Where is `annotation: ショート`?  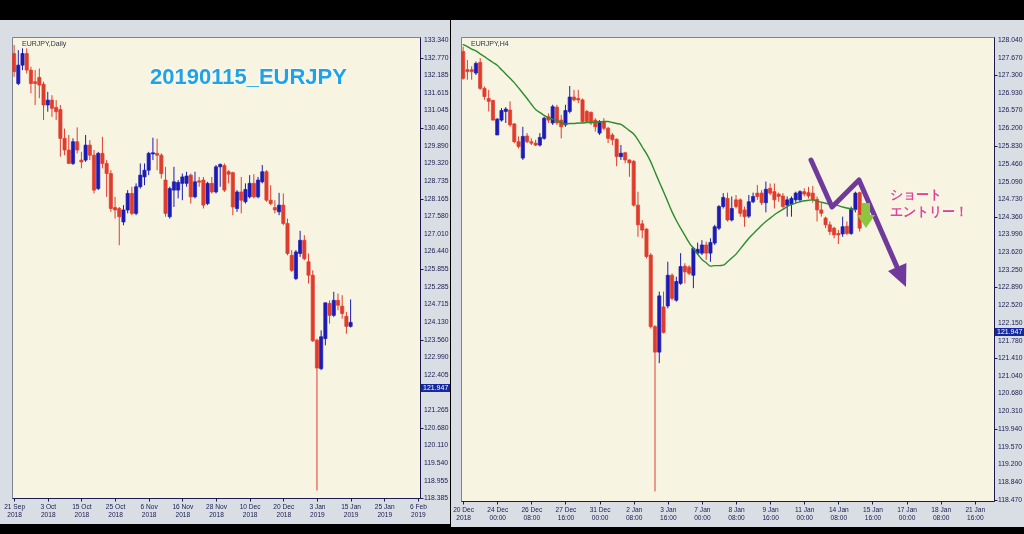 annotation: ショート is located at coordinates (916, 195).